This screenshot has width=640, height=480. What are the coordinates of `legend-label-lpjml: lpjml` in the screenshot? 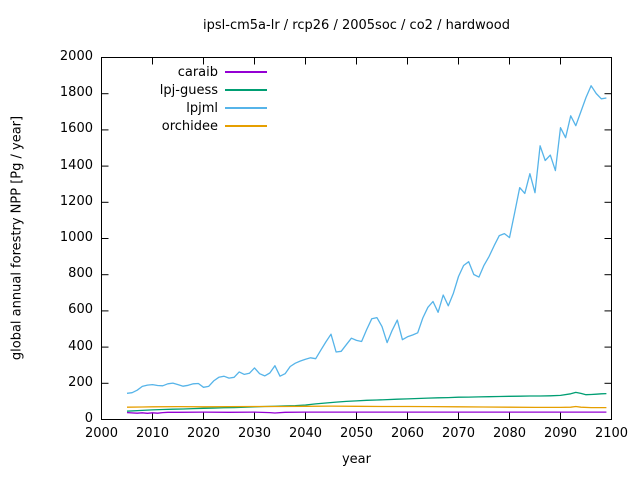 It's located at (202, 108).